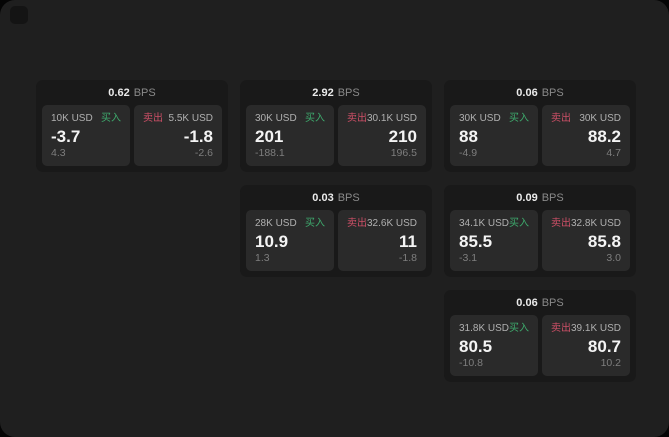  Describe the element at coordinates (392, 118) in the screenshot. I see `sell-amount: 30.1K USD` at that location.